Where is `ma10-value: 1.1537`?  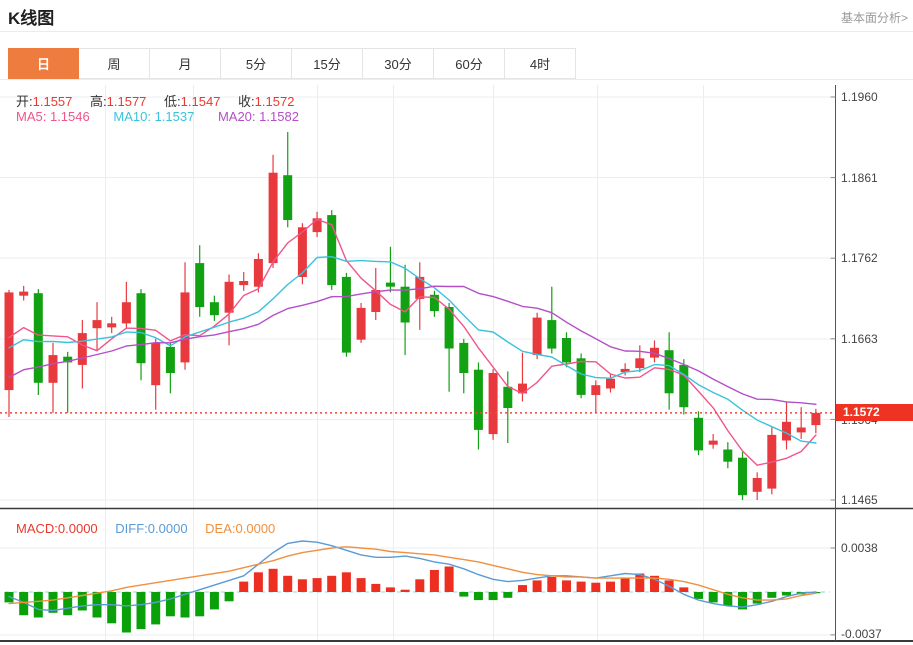
ma10-value: 1.1537 is located at coordinates (174, 116).